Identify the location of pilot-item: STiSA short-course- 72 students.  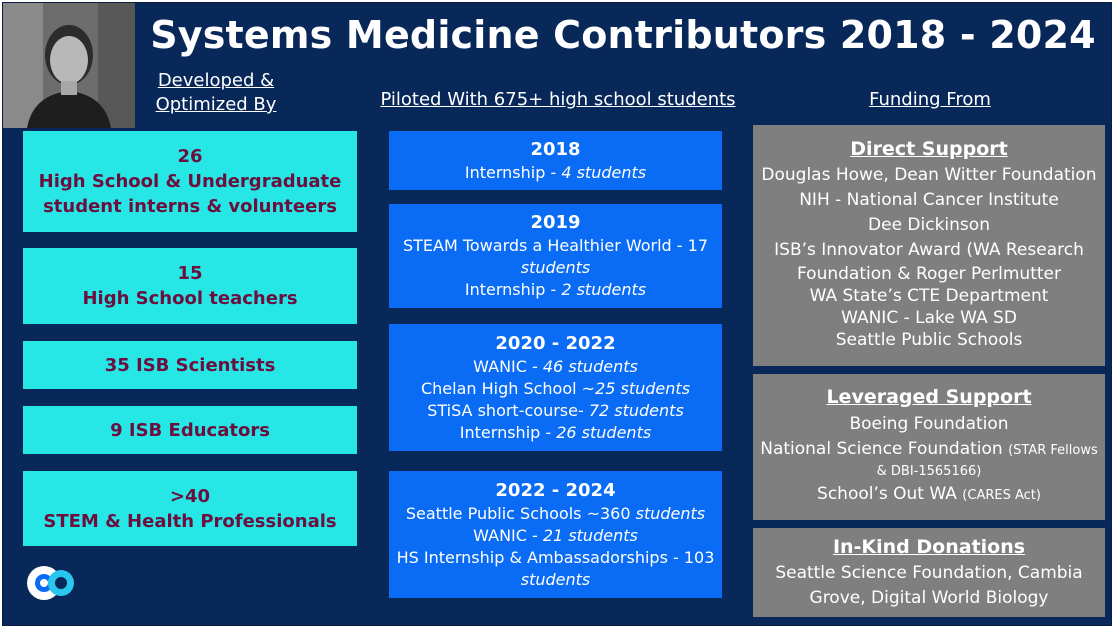
(555, 410).